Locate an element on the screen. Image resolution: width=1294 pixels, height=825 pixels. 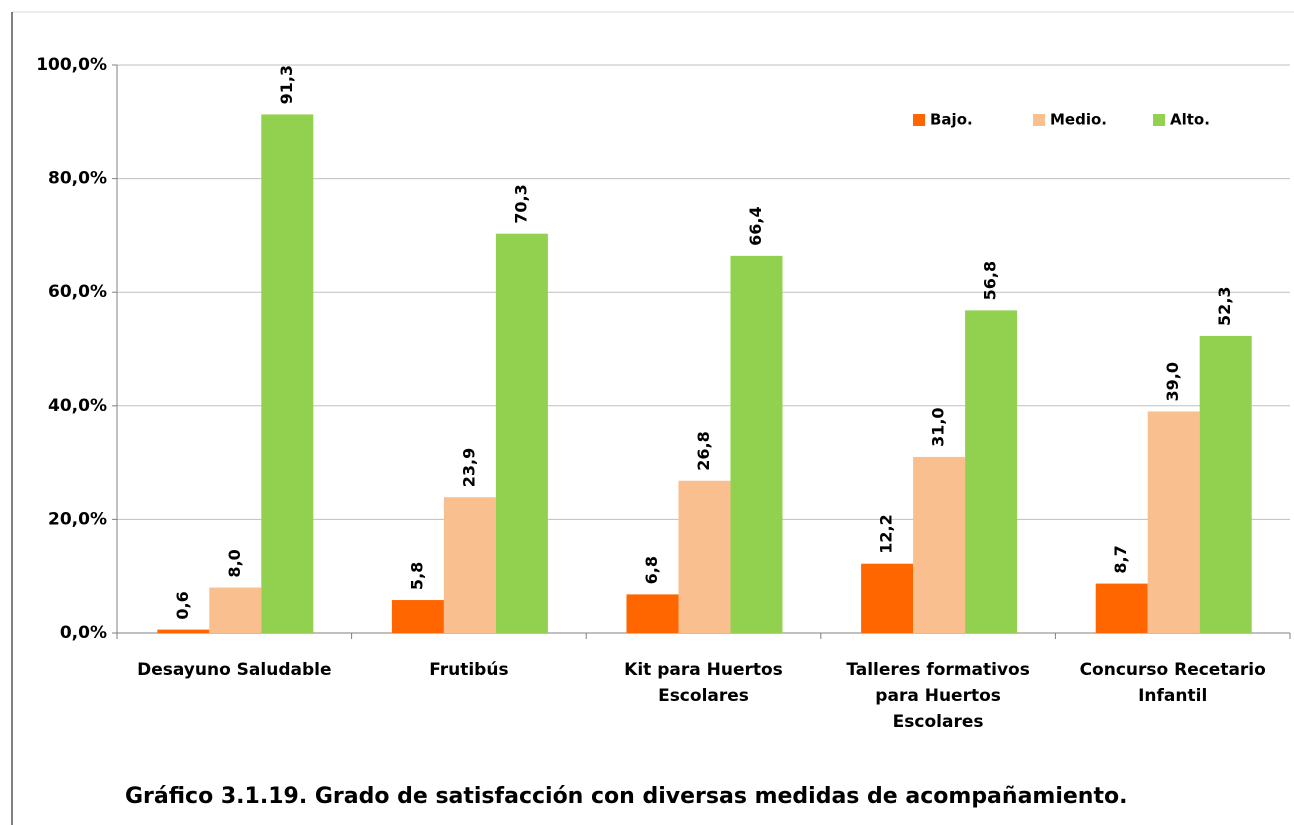
value-label: 66,4 is located at coordinates (755, 225).